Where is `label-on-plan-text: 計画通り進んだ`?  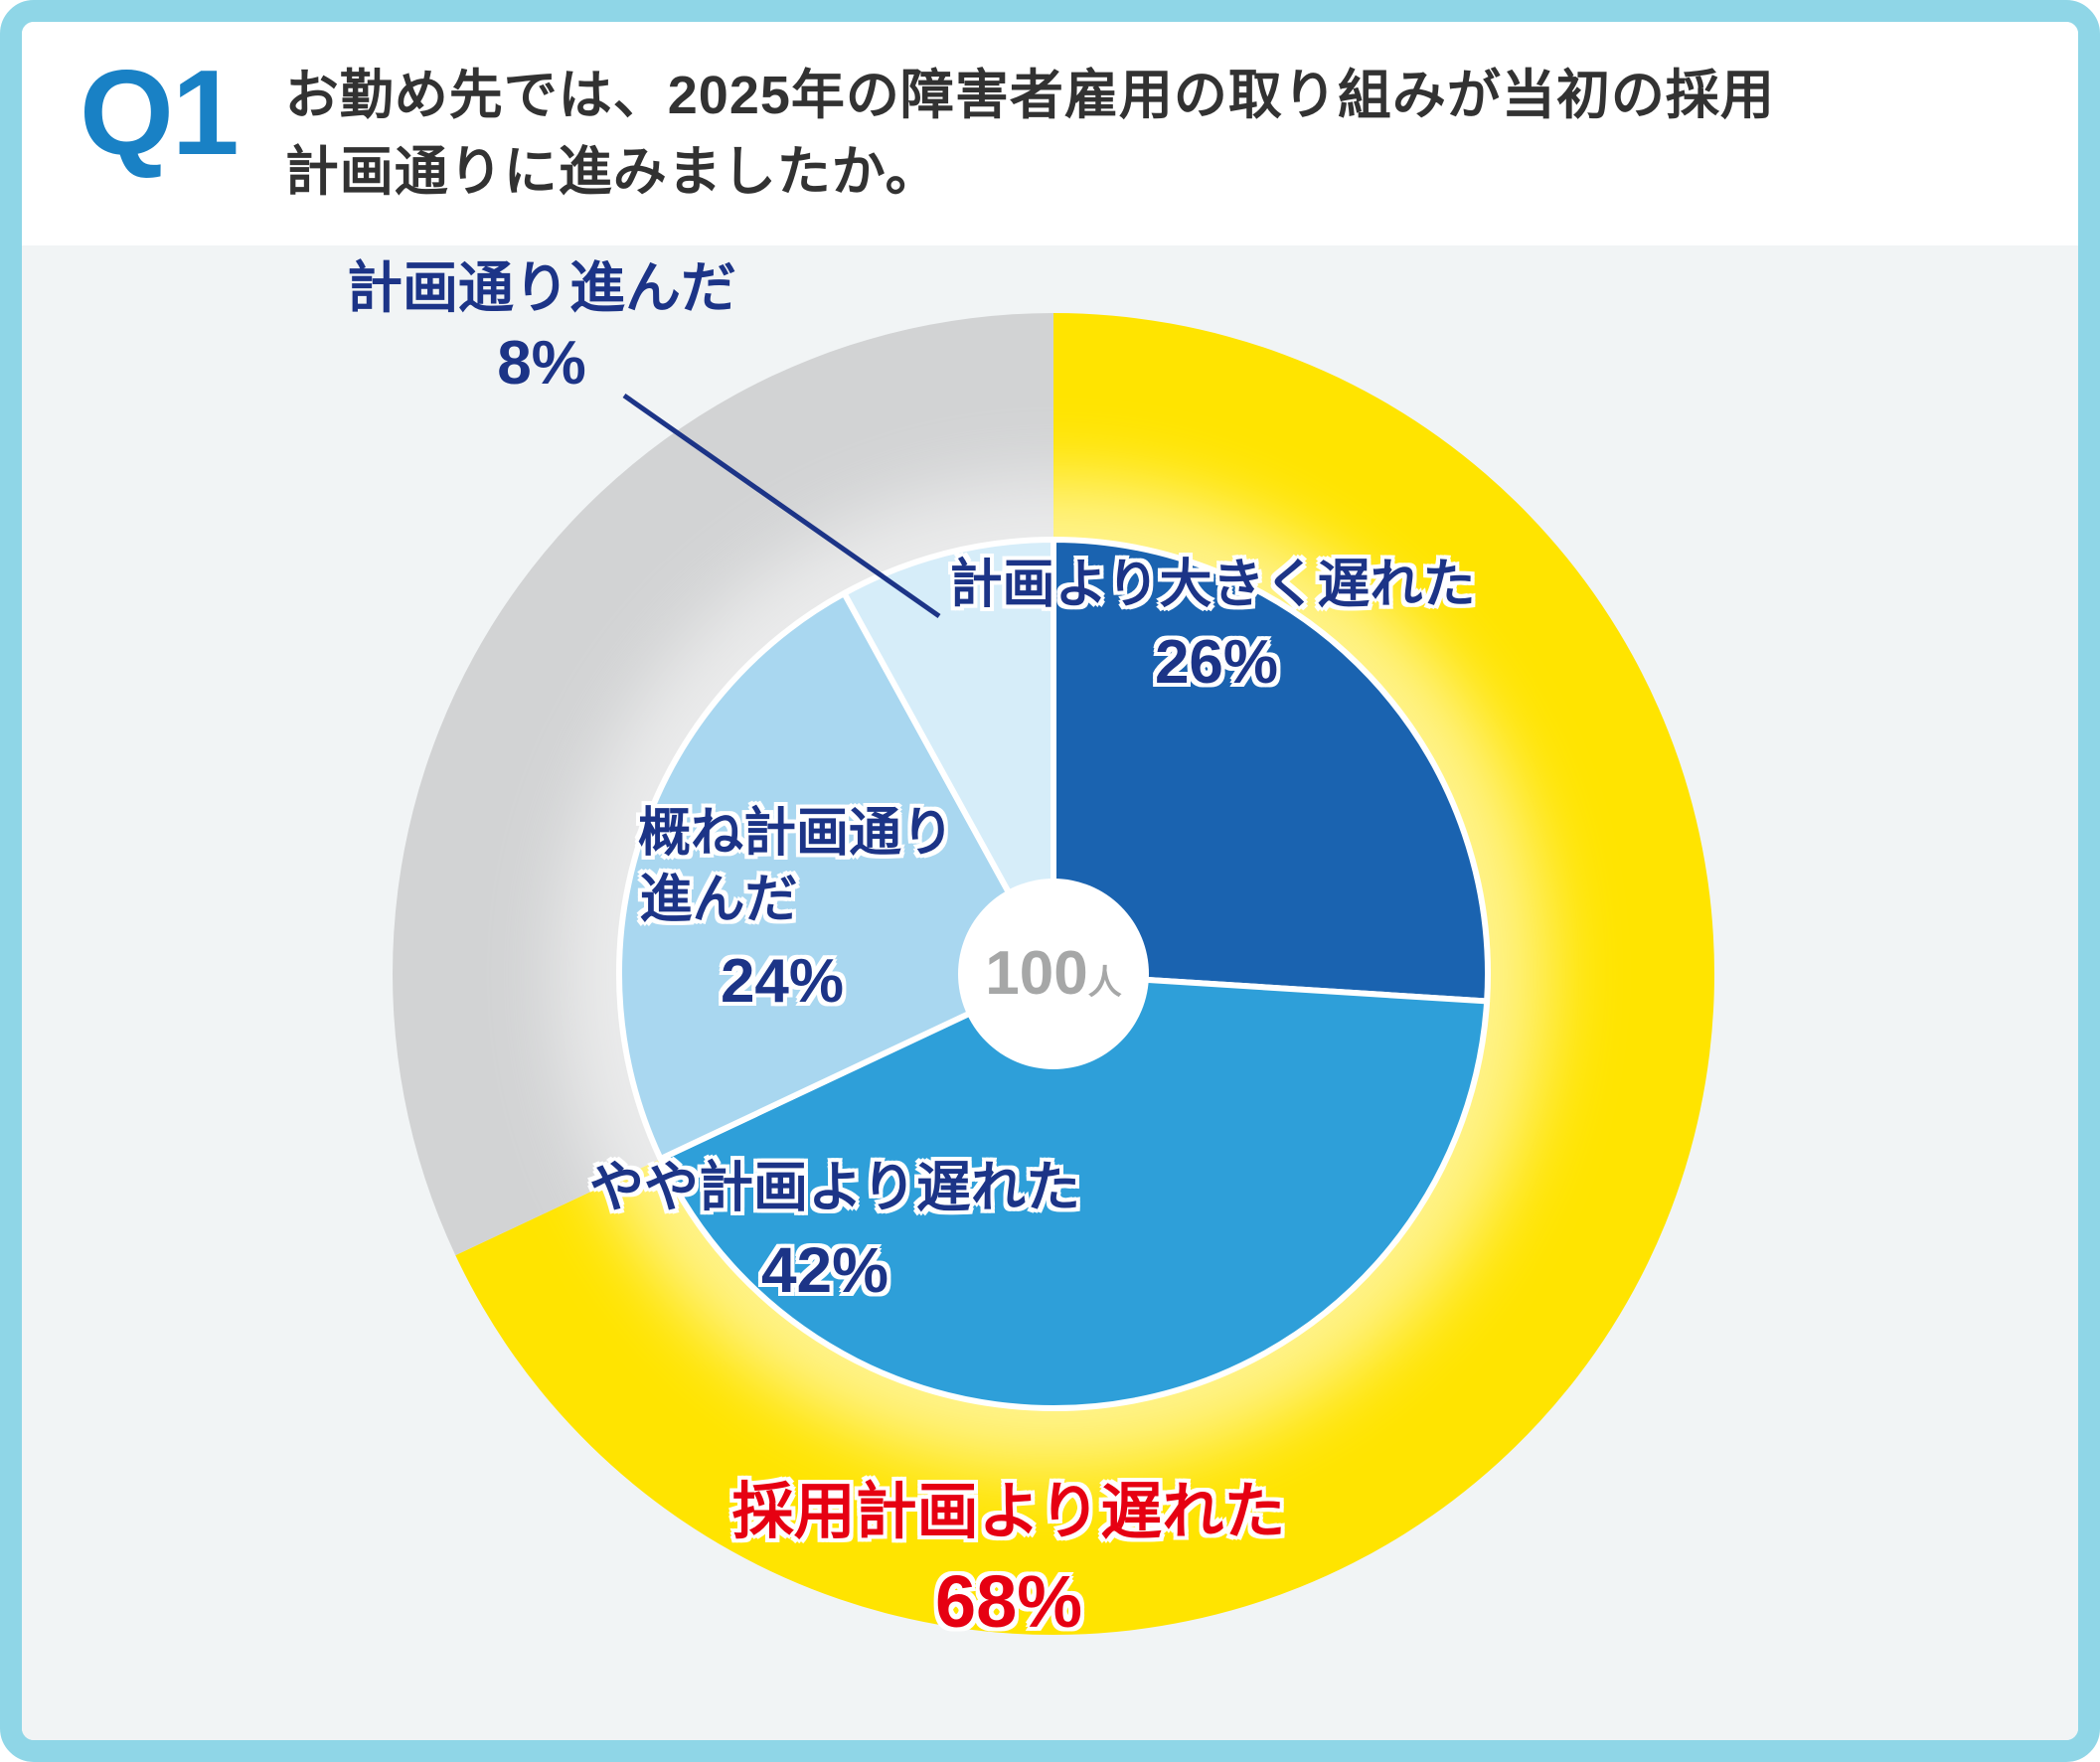 label-on-plan-text: 計画通り進んだ is located at coordinates (541, 287).